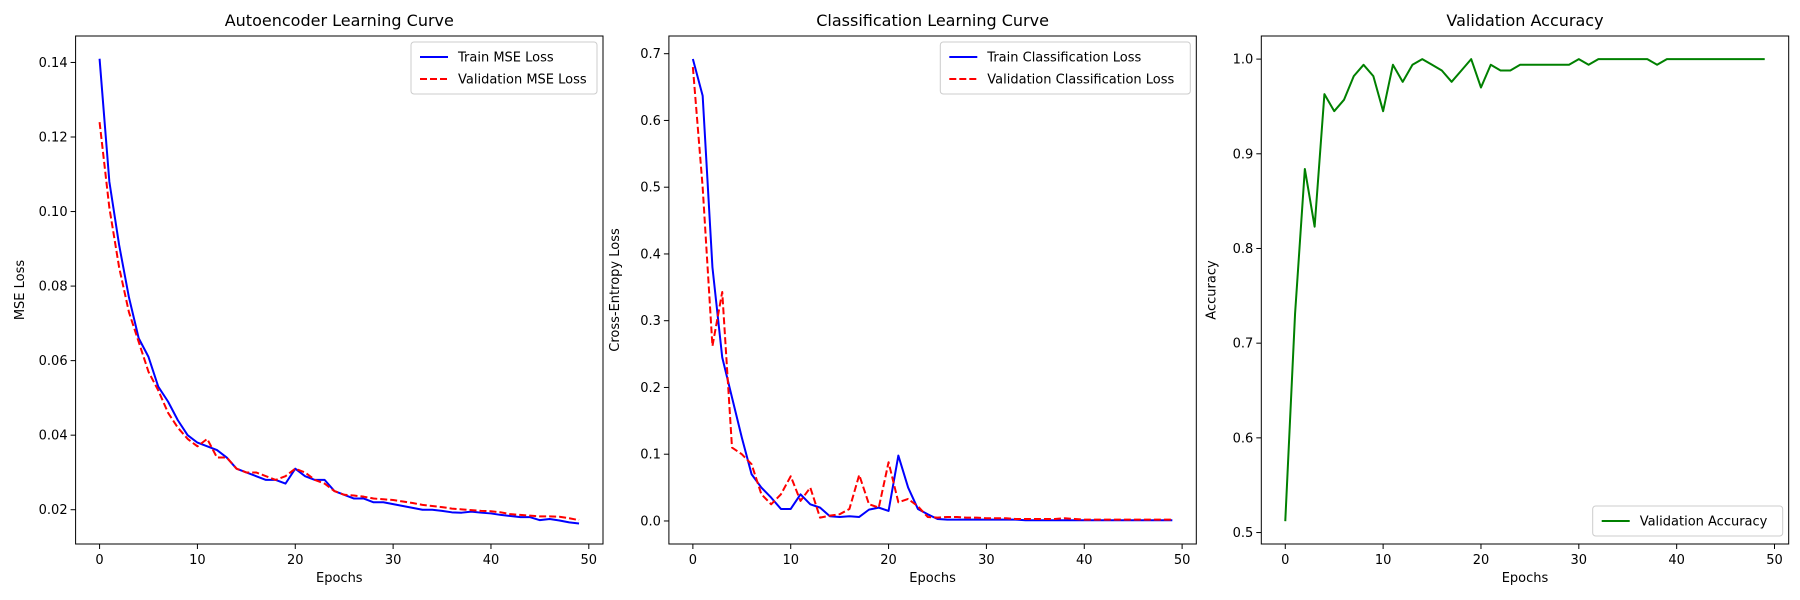 This screenshot has width=1800, height=600. Describe the element at coordinates (1243, 60) in the screenshot. I see `y-tick-label: 1.0` at that location.